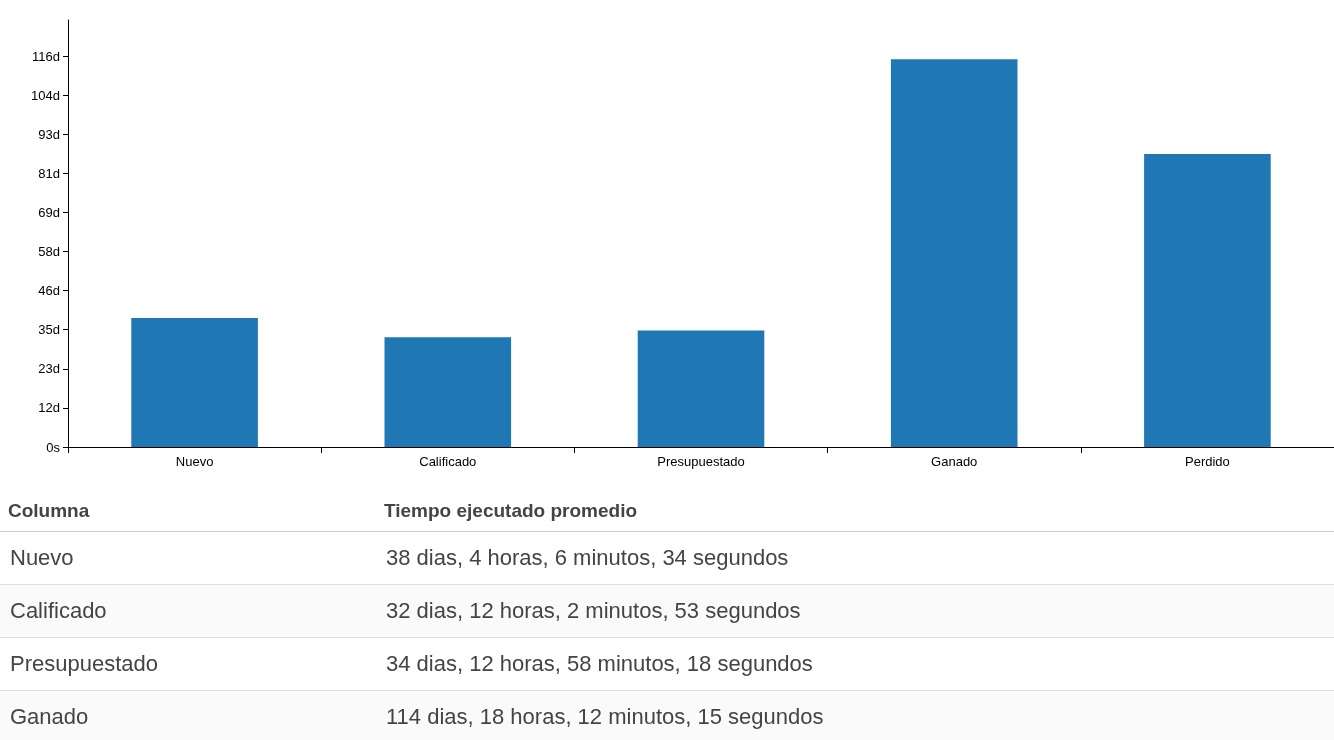  I want to click on text: Nuevo, so click(188, 558).